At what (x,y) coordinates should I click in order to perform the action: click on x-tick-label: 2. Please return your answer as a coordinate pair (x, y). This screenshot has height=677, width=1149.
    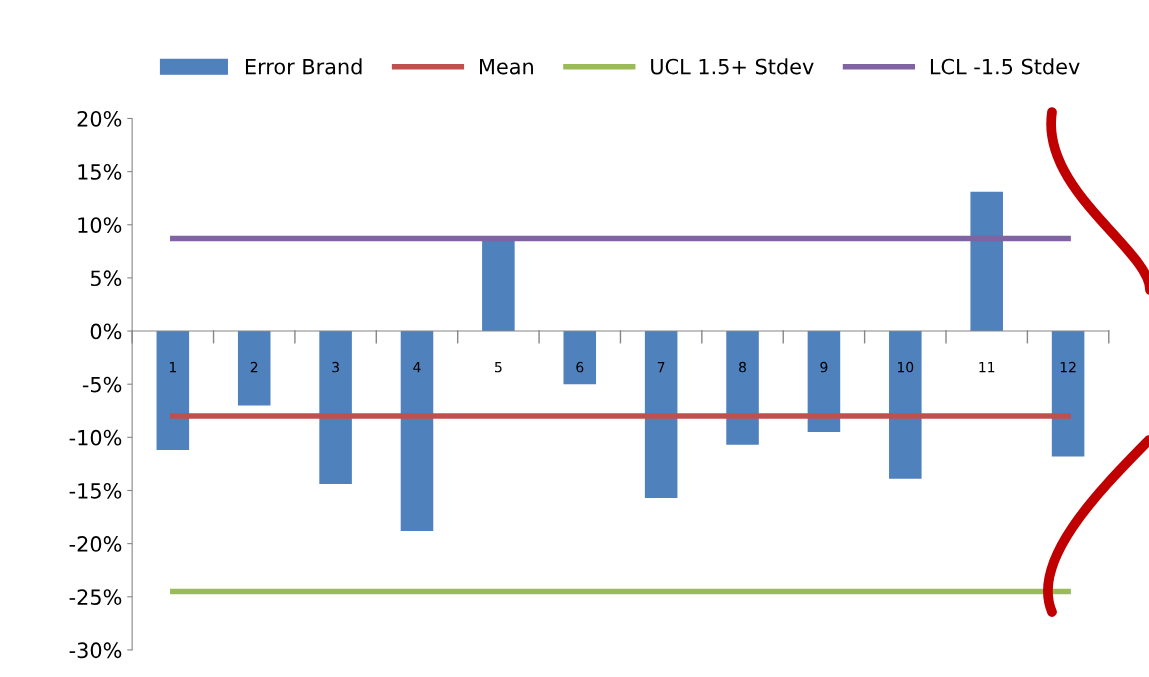
    Looking at the image, I should click on (254, 367).